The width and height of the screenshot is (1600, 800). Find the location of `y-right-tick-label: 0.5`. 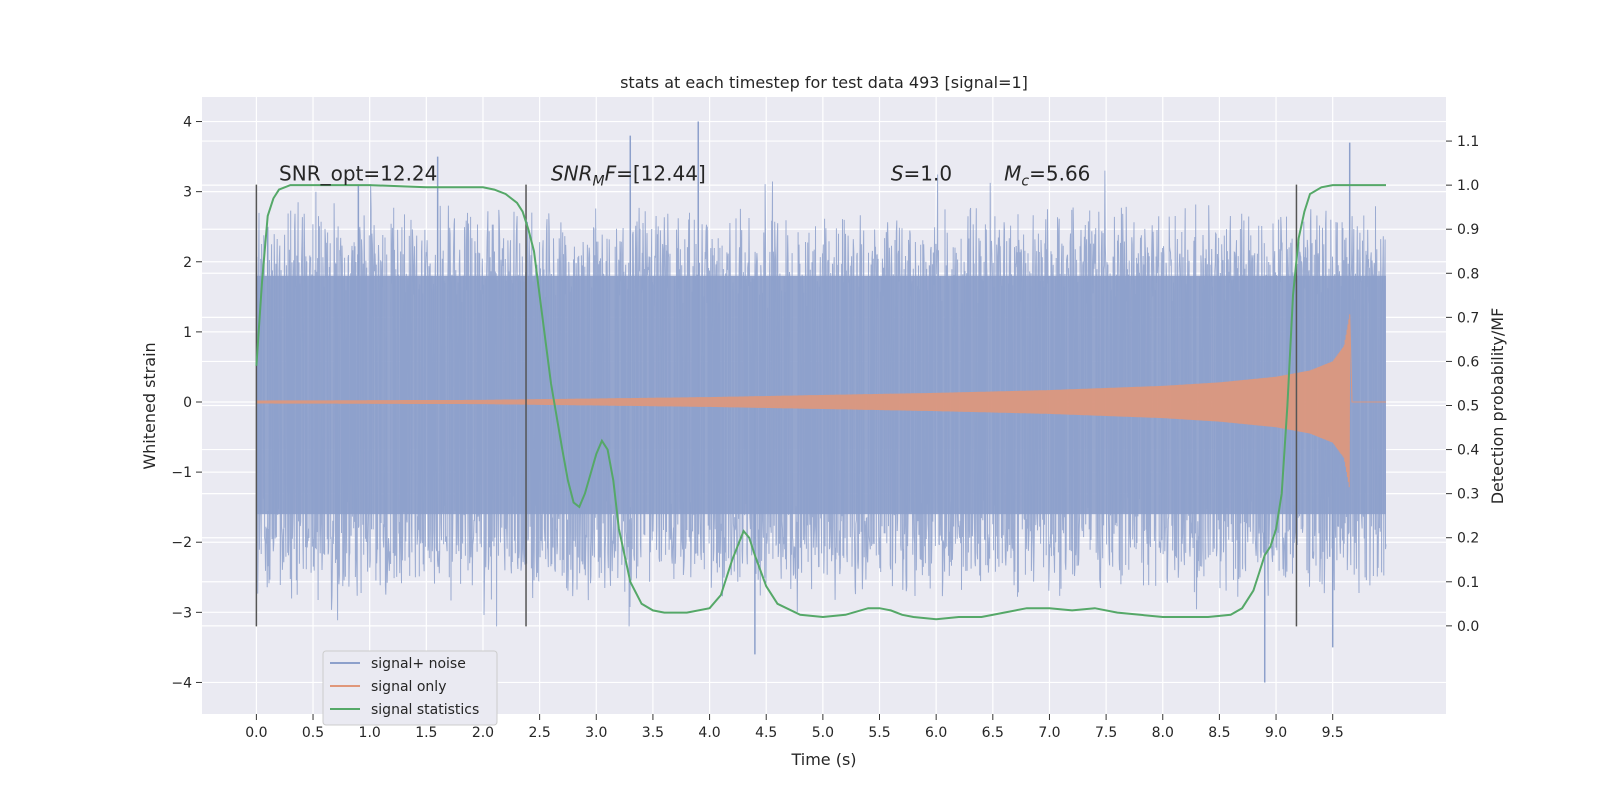

y-right-tick-label: 0.5 is located at coordinates (1468, 407).